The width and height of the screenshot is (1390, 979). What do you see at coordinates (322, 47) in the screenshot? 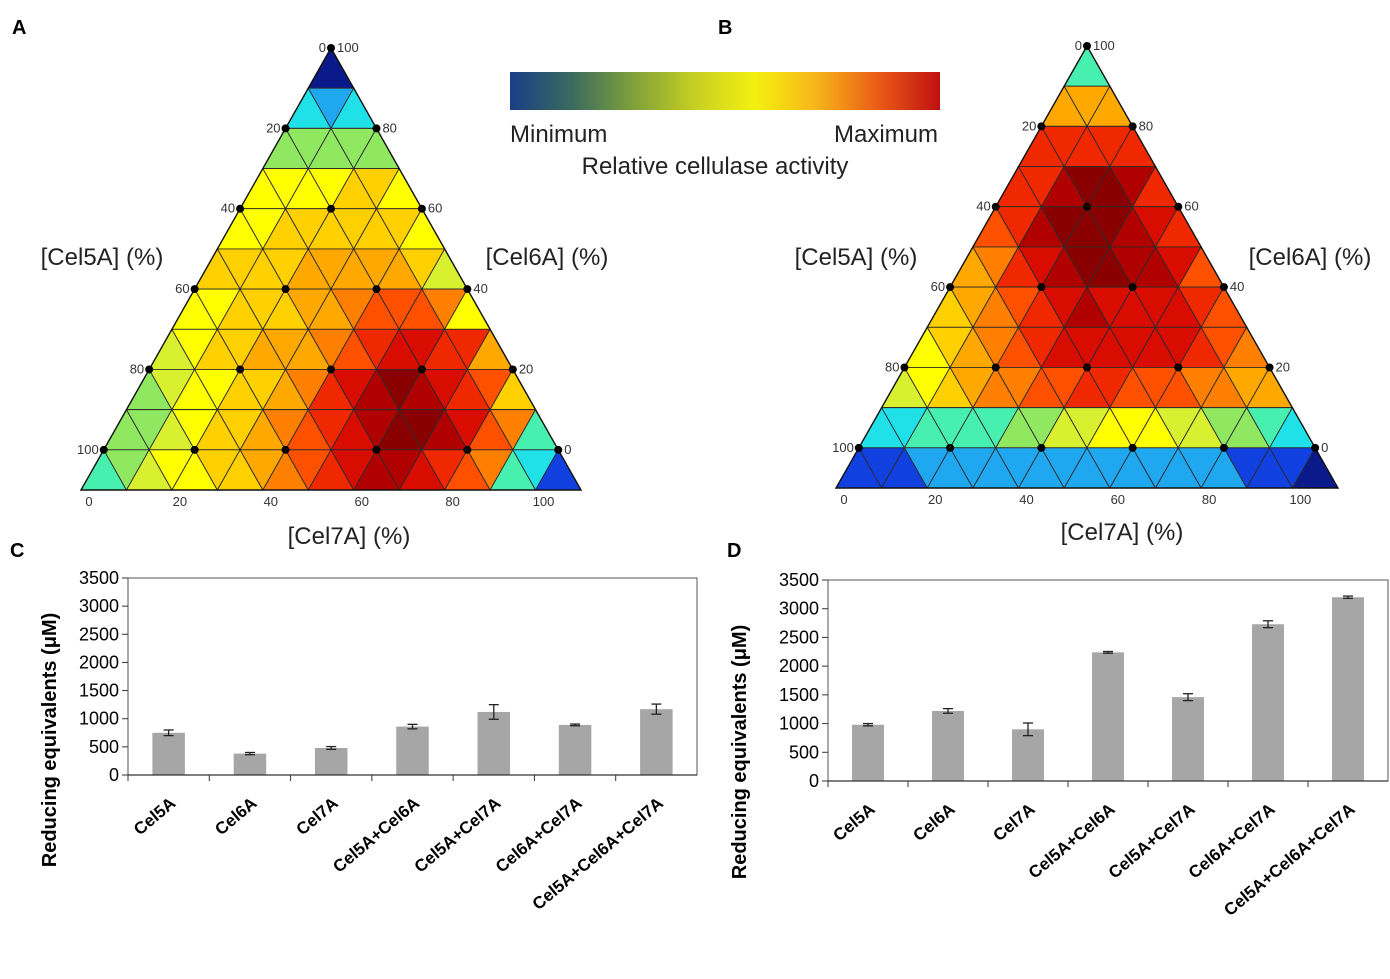
I see `ternary-left-tick: 0` at bounding box center [322, 47].